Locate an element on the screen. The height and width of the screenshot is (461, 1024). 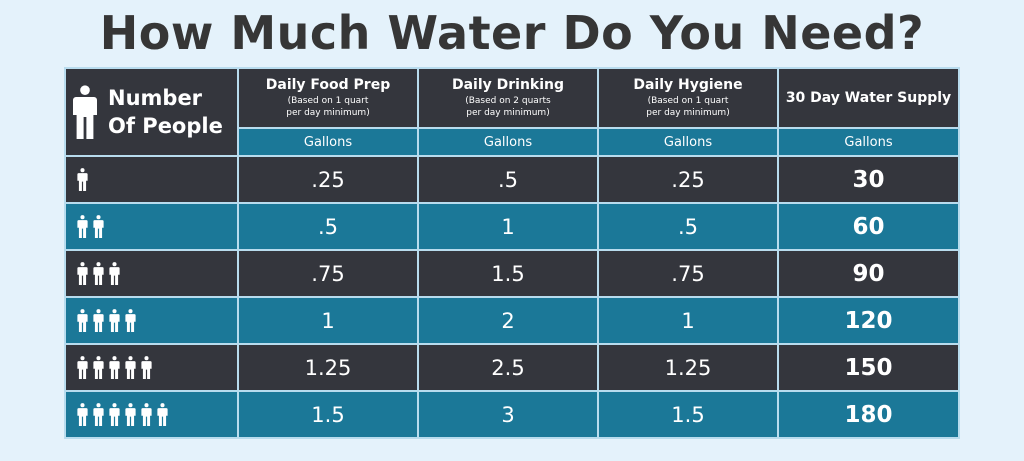
table-row: 1 2 1 120 is located at coordinates (512, 320).